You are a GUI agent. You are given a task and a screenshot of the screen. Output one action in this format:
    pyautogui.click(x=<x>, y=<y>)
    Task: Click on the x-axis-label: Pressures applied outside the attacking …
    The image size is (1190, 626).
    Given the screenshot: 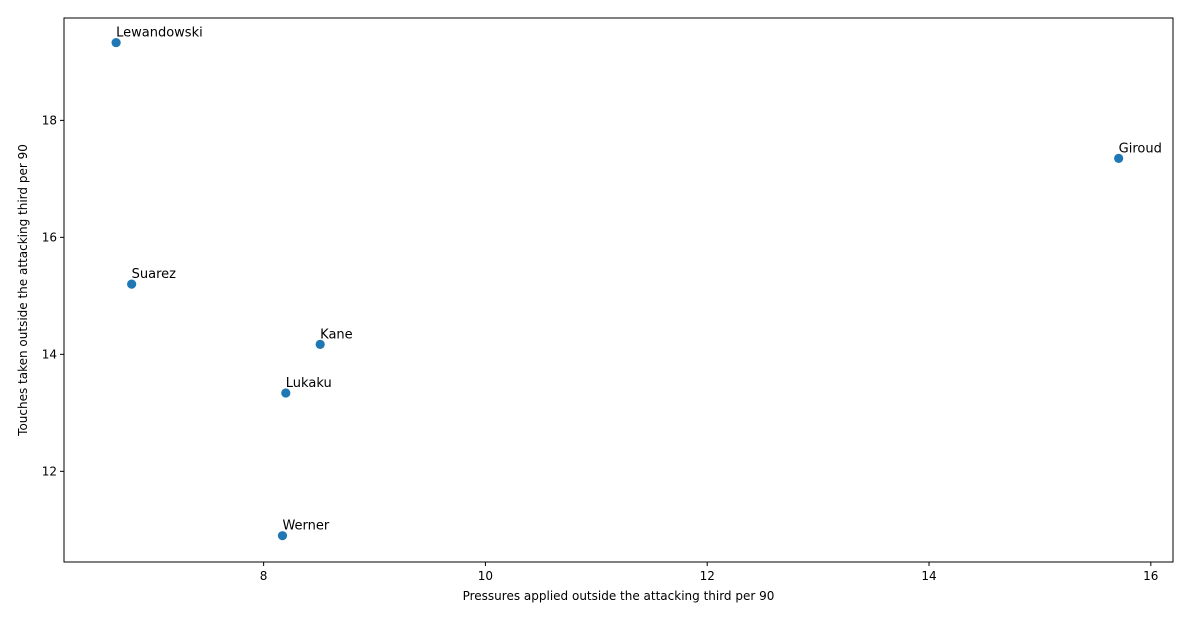 What is the action you would take?
    pyautogui.click(x=619, y=596)
    